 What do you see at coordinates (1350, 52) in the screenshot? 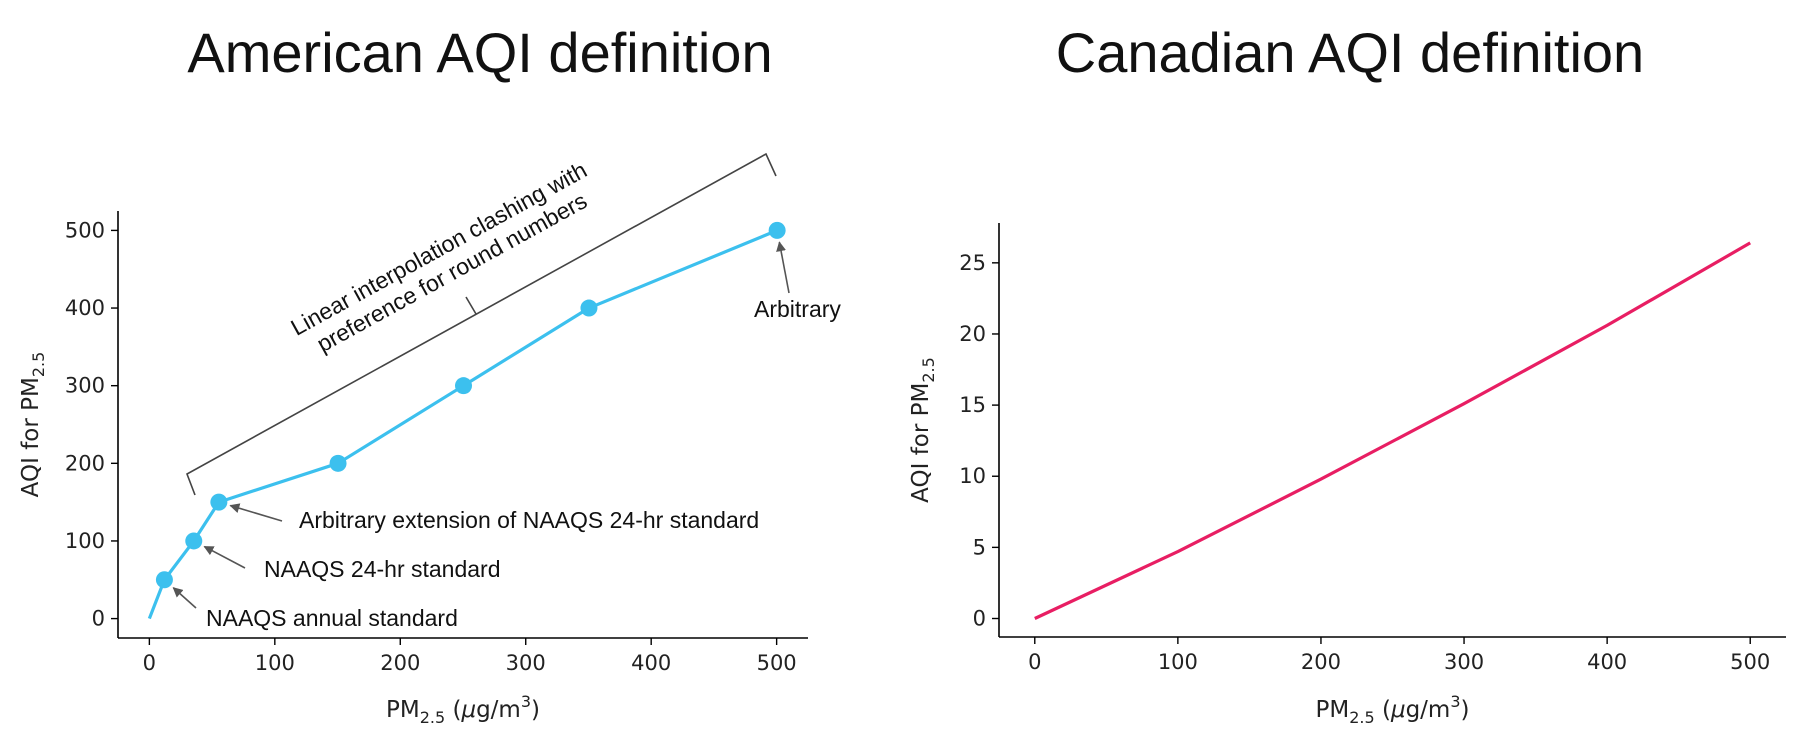
I see `right-chart-title: Canadian AQI definition` at bounding box center [1350, 52].